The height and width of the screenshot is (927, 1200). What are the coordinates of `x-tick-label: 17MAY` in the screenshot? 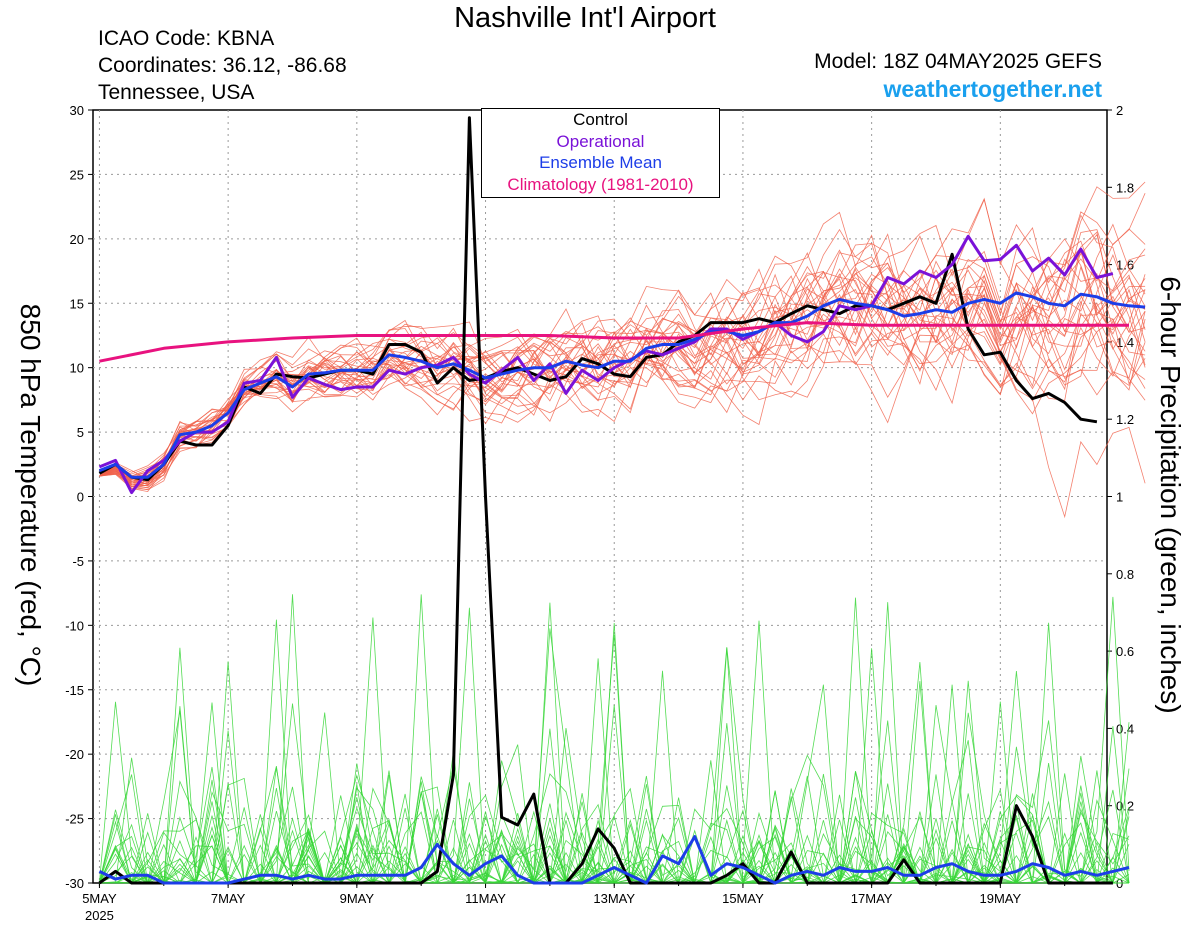 It's located at (872, 898).